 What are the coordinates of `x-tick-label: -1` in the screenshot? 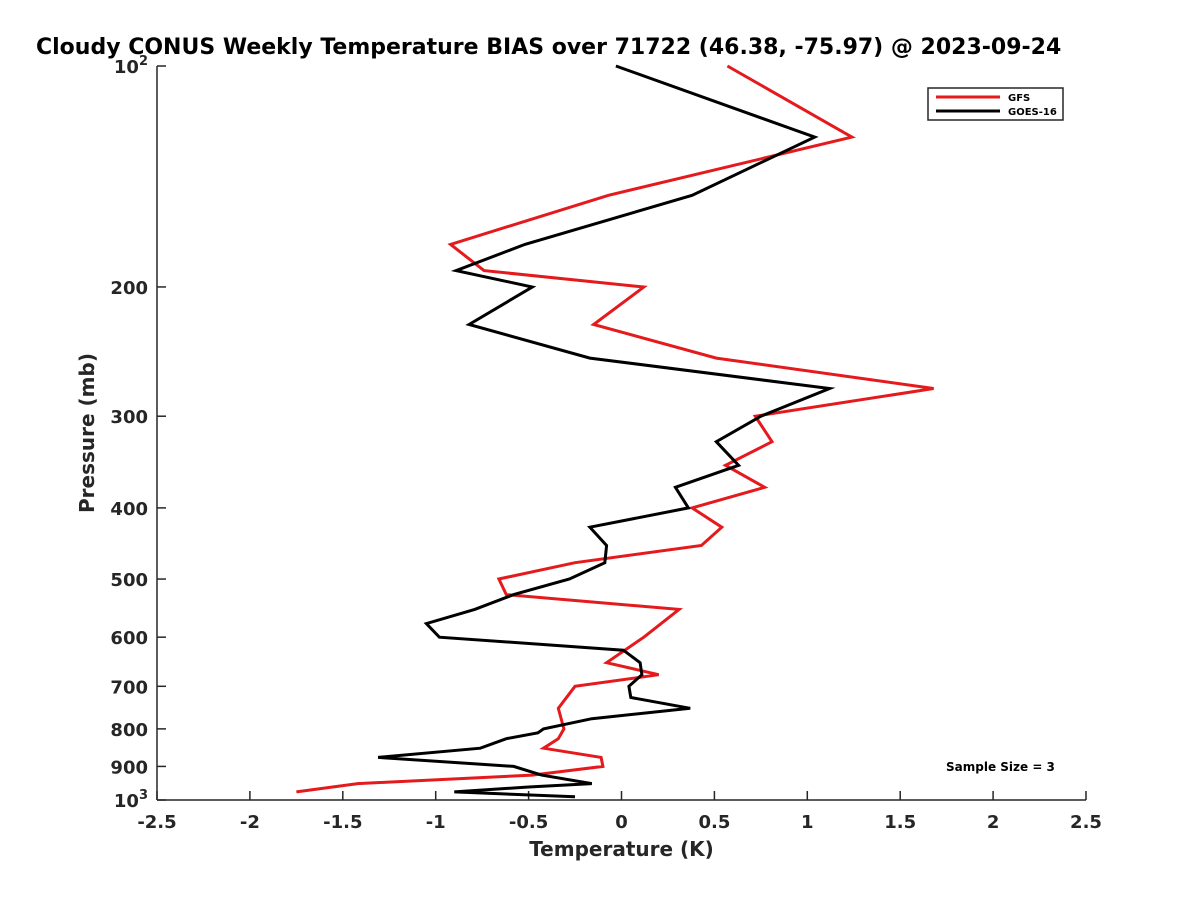 It's located at (436, 822).